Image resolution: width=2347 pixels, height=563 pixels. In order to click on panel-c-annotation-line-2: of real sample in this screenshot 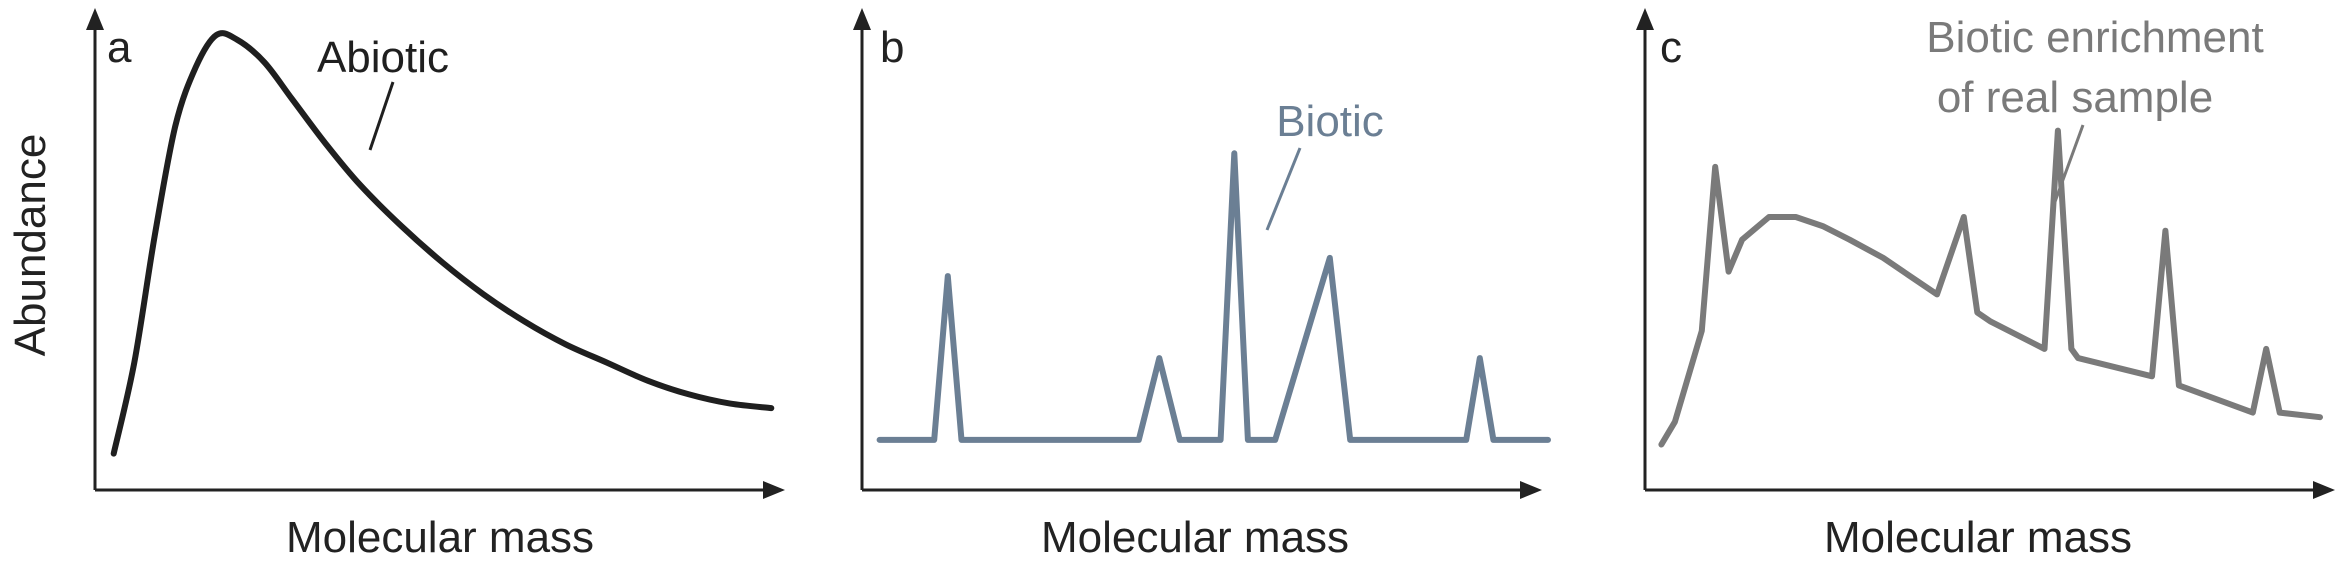, I will do `click(2075, 97)`.